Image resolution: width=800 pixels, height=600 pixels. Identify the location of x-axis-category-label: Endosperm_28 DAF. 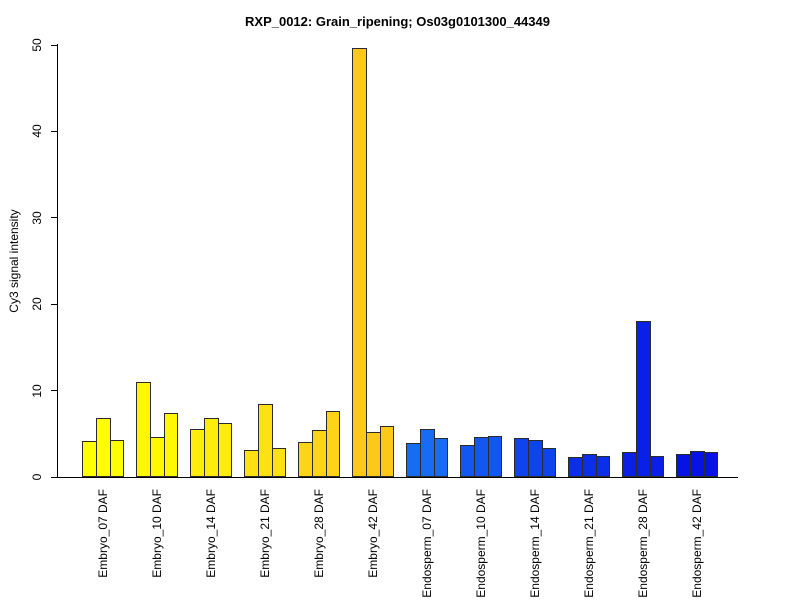
(642, 543).